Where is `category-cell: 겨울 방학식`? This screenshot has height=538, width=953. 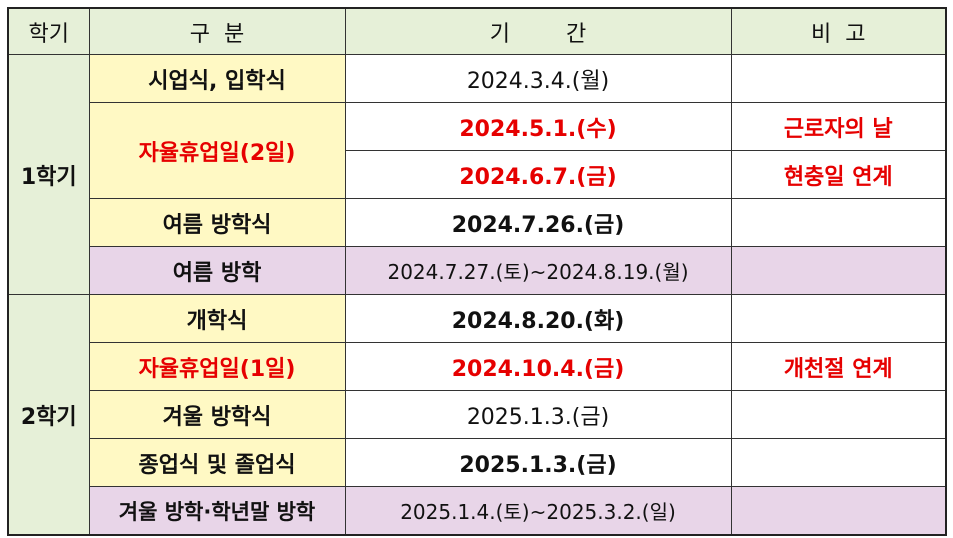 category-cell: 겨울 방학식 is located at coordinates (217, 414).